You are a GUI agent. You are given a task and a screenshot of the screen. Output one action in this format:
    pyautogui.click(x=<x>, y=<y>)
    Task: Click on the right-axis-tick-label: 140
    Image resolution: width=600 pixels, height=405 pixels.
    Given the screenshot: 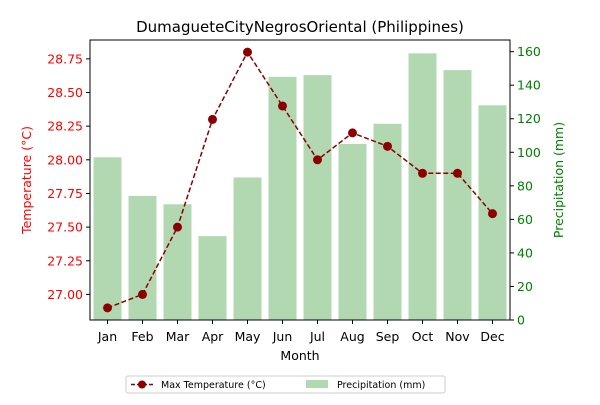 What is the action you would take?
    pyautogui.click(x=529, y=85)
    